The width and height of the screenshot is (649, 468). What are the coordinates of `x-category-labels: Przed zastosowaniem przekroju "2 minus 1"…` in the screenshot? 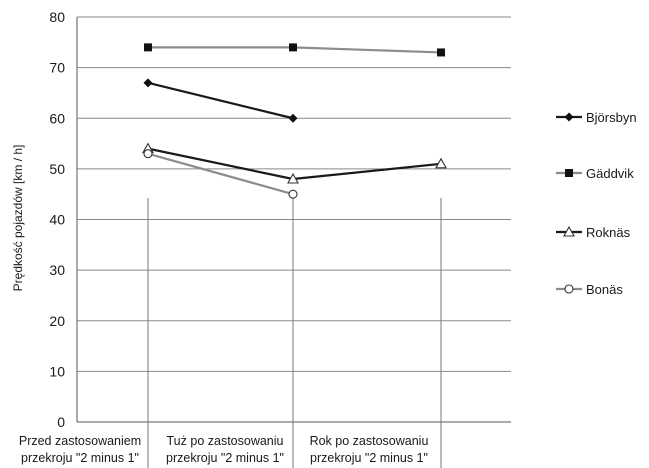 It's located at (224, 449).